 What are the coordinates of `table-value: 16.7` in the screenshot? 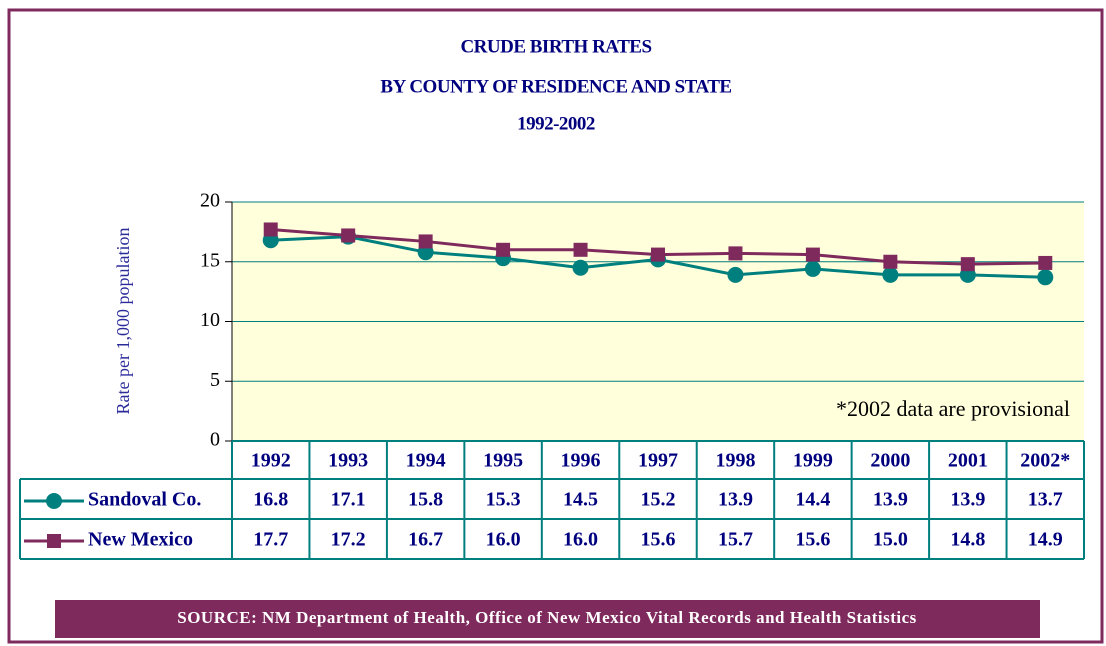 It's located at (425, 540).